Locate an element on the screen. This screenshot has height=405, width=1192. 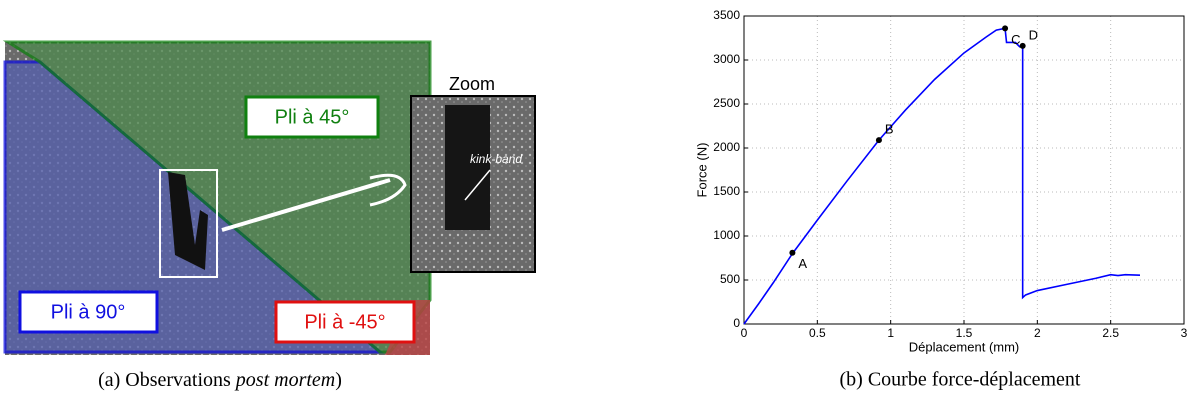
y-tick-label: 3000 is located at coordinates (726, 59).